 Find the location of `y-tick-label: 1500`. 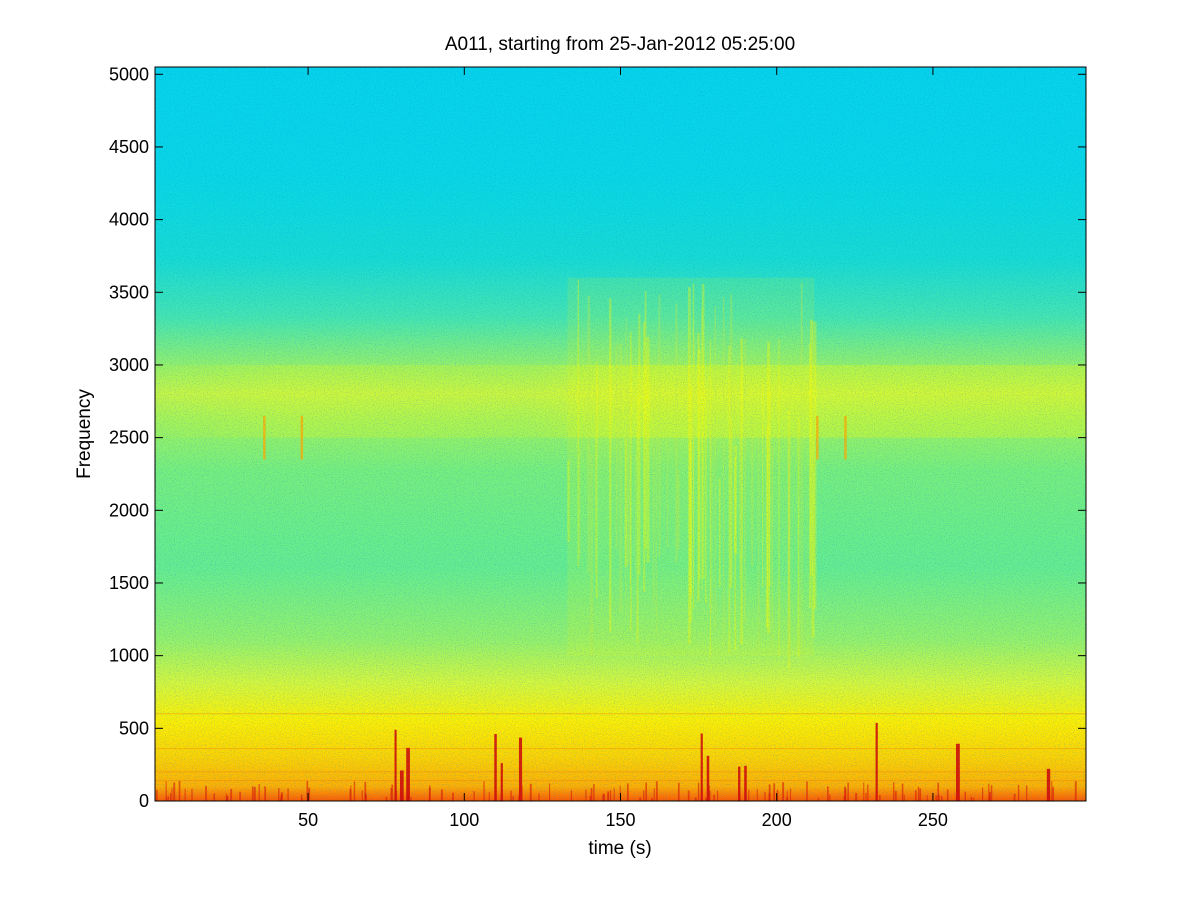

y-tick-label: 1500 is located at coordinates (129, 583).